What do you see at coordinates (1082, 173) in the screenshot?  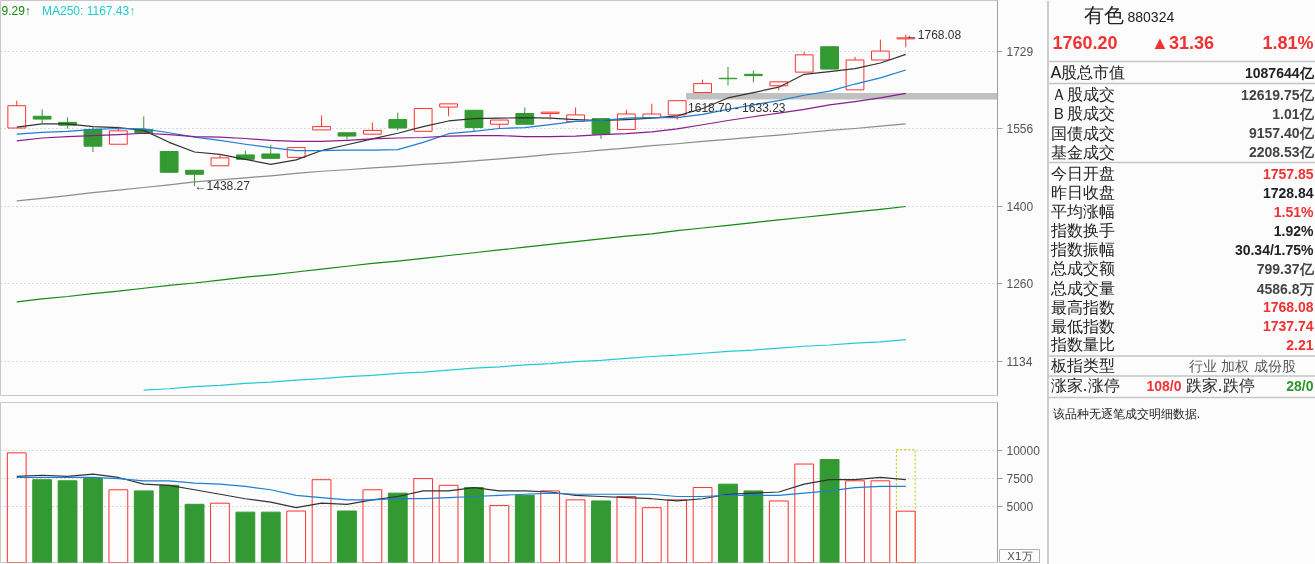 I see `text: 今日开盘` at bounding box center [1082, 173].